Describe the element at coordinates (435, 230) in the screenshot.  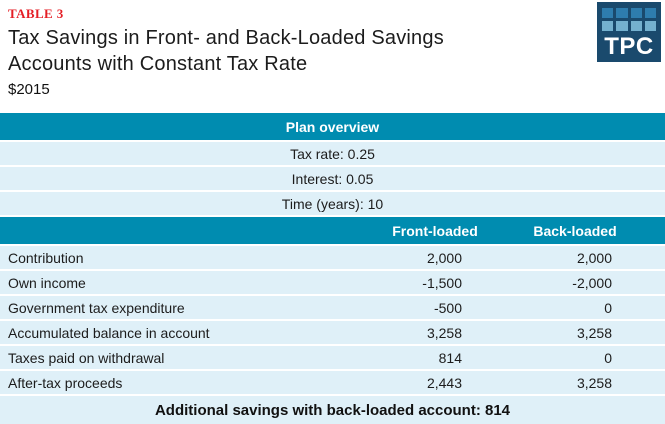
I see `column-header-front-loaded: Front-loaded` at that location.